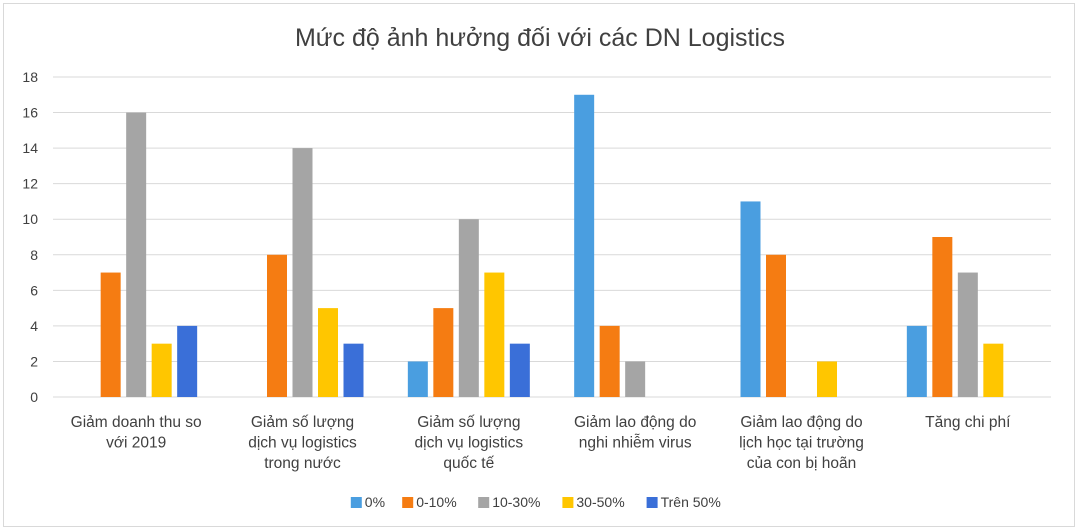 Image resolution: width=1080 pixels, height=531 pixels. I want to click on legend-label: 30-50%, so click(600, 502).